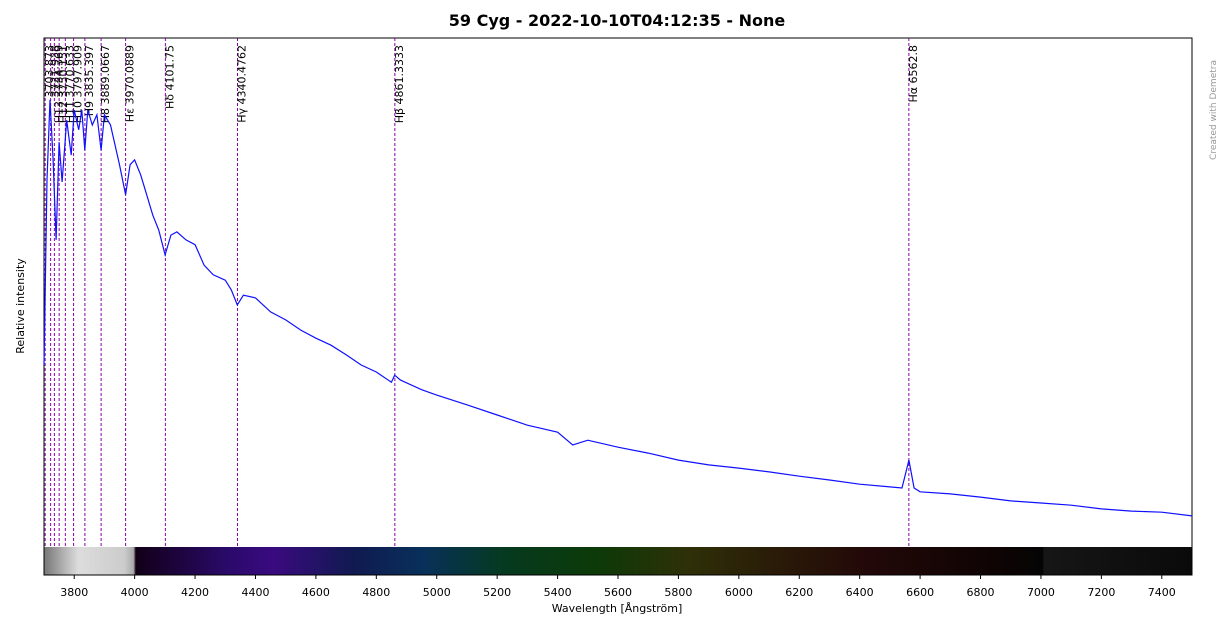 The width and height of the screenshot is (1230, 629). What do you see at coordinates (617, 20) in the screenshot?
I see `chart-title: 59 Cyg - 2022-10-10T04:12:35 - None` at bounding box center [617, 20].